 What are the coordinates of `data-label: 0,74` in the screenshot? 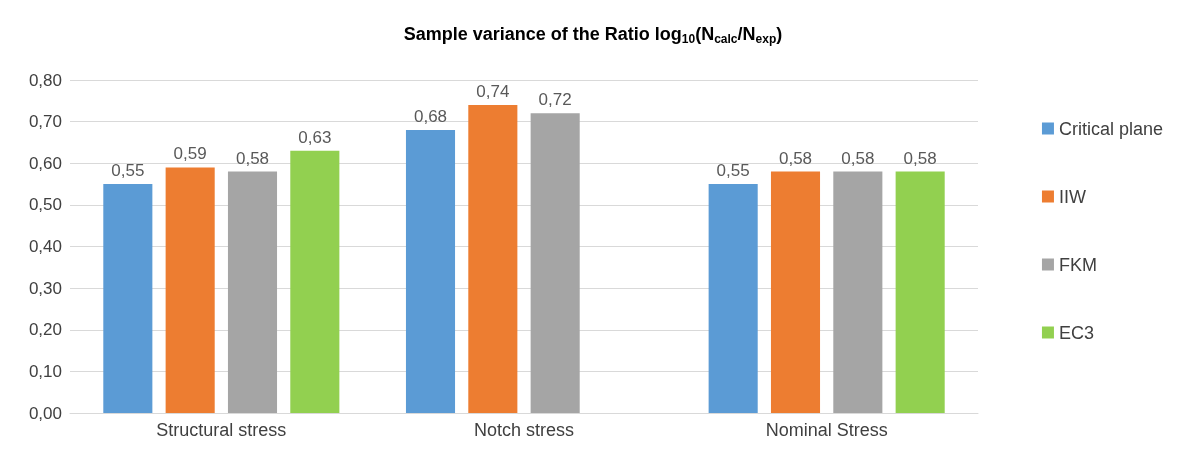 It's located at (493, 91).